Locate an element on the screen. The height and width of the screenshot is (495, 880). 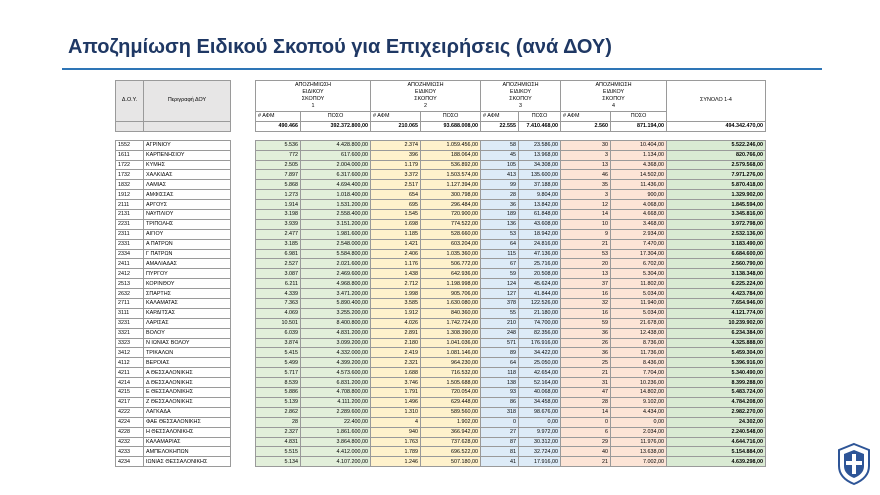
cell: 9.972,00 is located at coordinates (539, 432).